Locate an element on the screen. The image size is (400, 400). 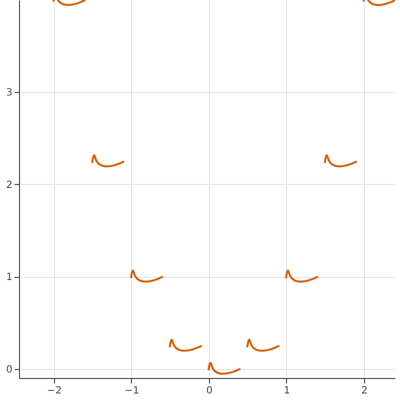
y-tick-label: 3 is located at coordinates (9, 93).